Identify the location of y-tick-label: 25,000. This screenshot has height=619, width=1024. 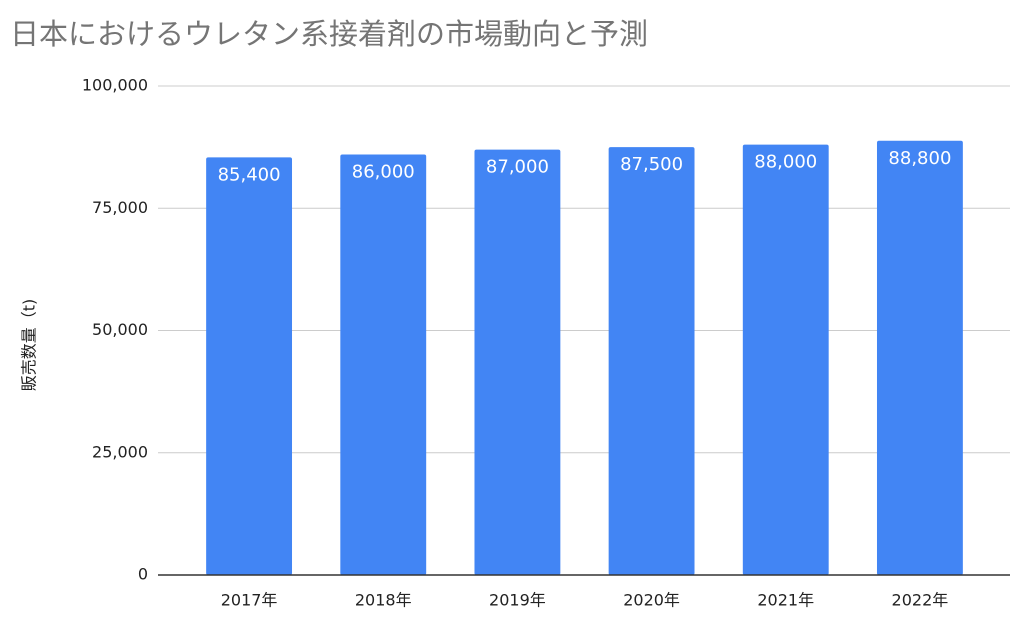
(120, 451).